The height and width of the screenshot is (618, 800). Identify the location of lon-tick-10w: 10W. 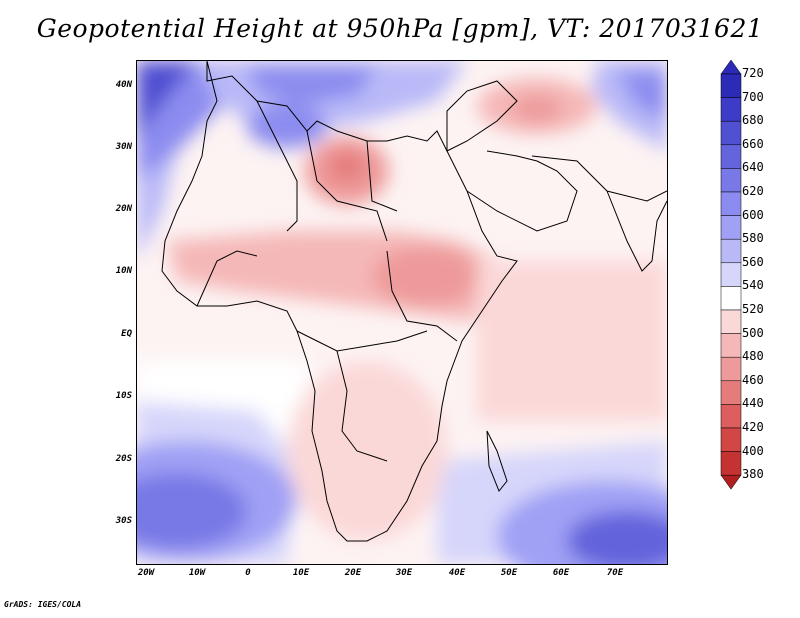
(197, 573).